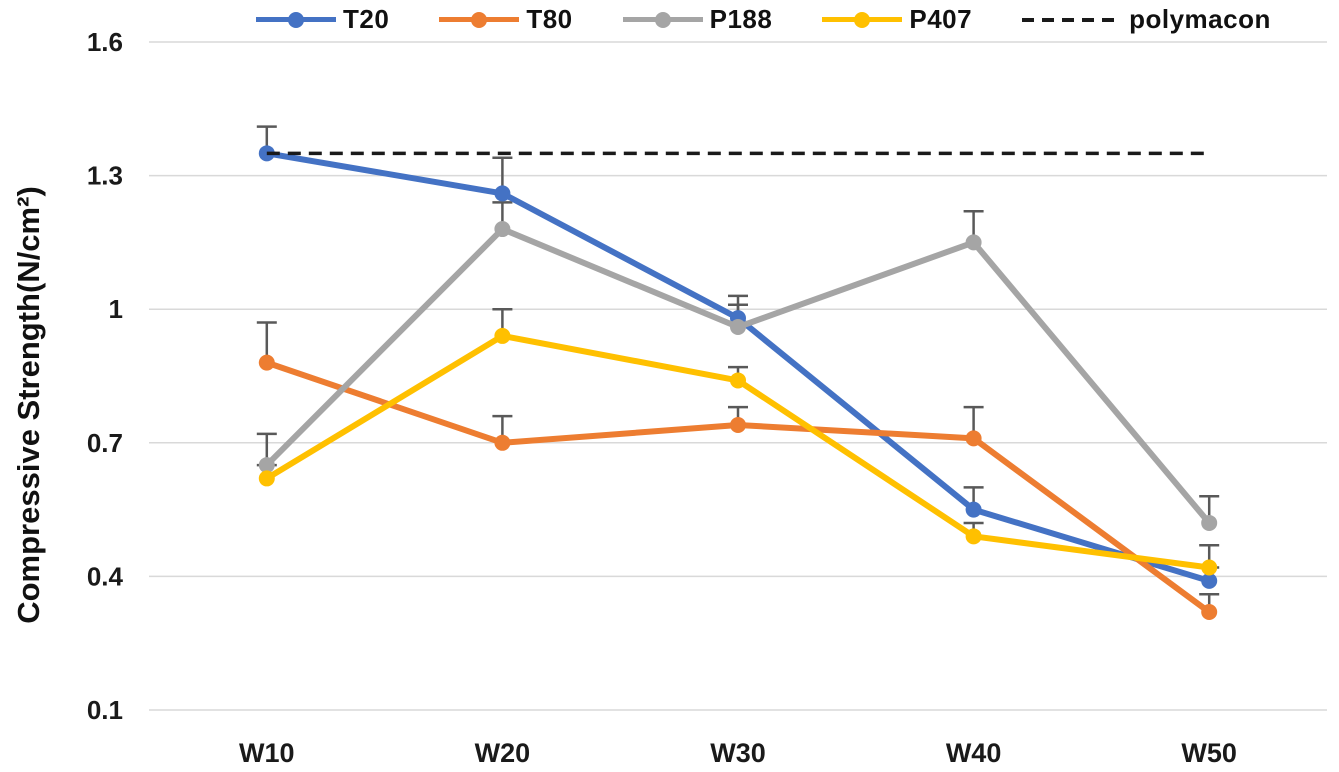  What do you see at coordinates (105, 176) in the screenshot?
I see `y-tick-label-1-3: 1.3` at bounding box center [105, 176].